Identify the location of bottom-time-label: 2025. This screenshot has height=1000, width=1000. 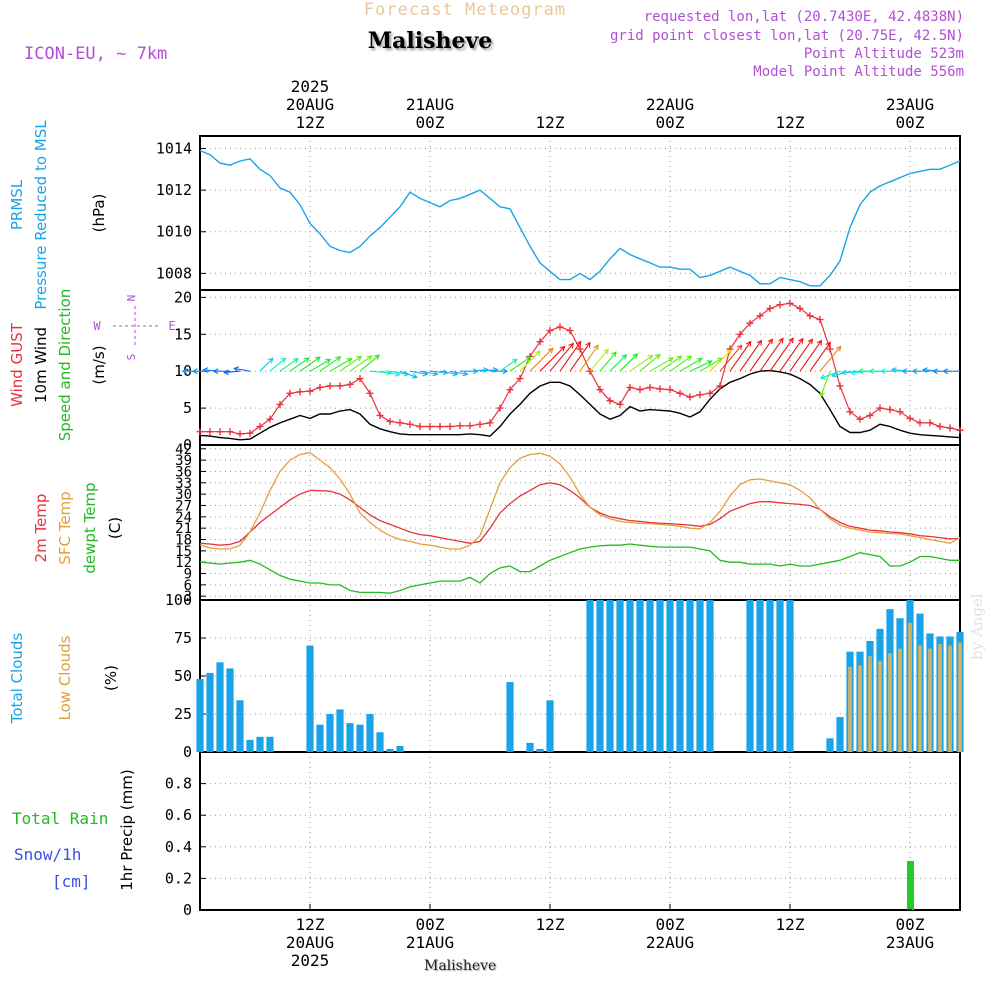
(310, 960).